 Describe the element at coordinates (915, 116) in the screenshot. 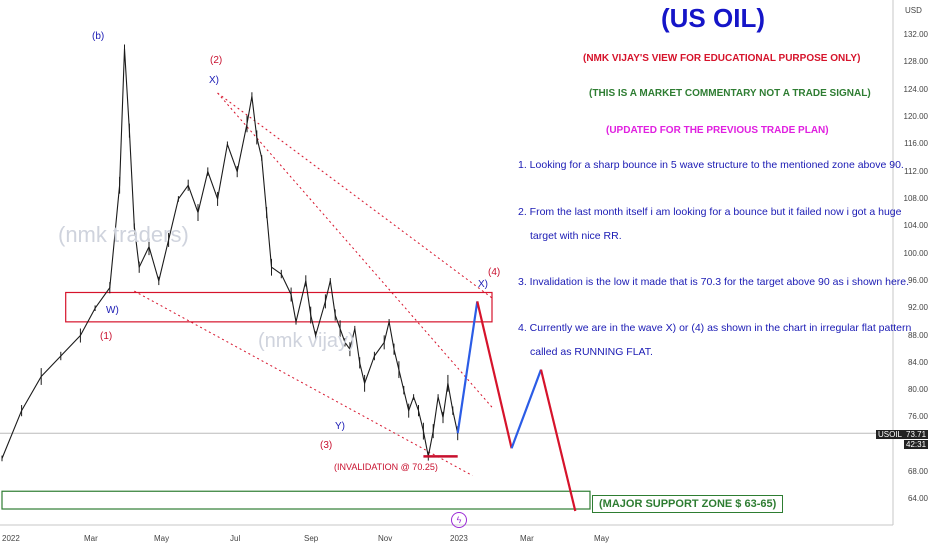

I see `price-tick-label: 120.00` at that location.